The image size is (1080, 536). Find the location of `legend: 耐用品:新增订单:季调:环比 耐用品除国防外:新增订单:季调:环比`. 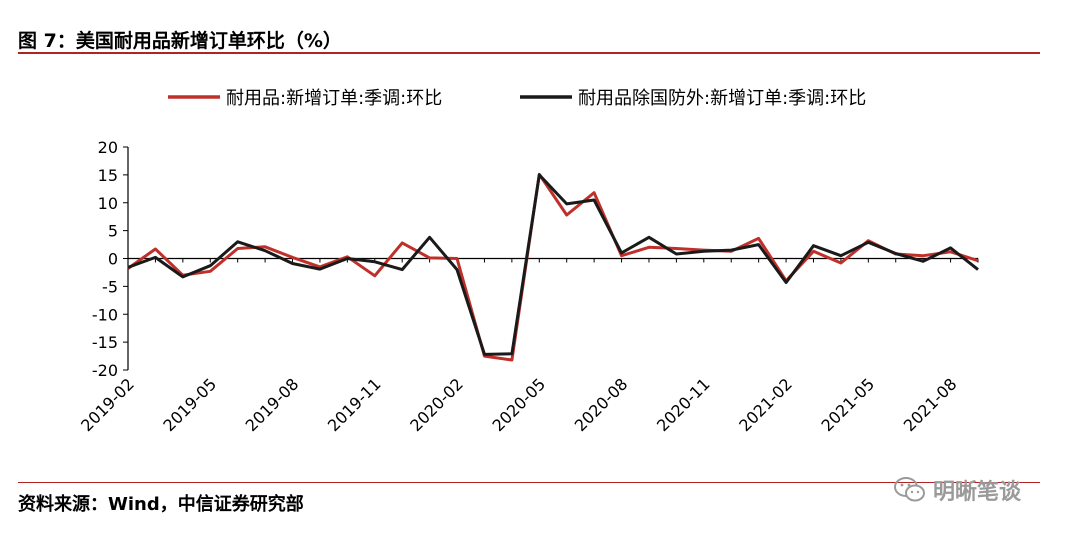

legend: 耐用品:新增订单:季调:环比 耐用品除国防外:新增订单:季调:环比 is located at coordinates (517, 98).